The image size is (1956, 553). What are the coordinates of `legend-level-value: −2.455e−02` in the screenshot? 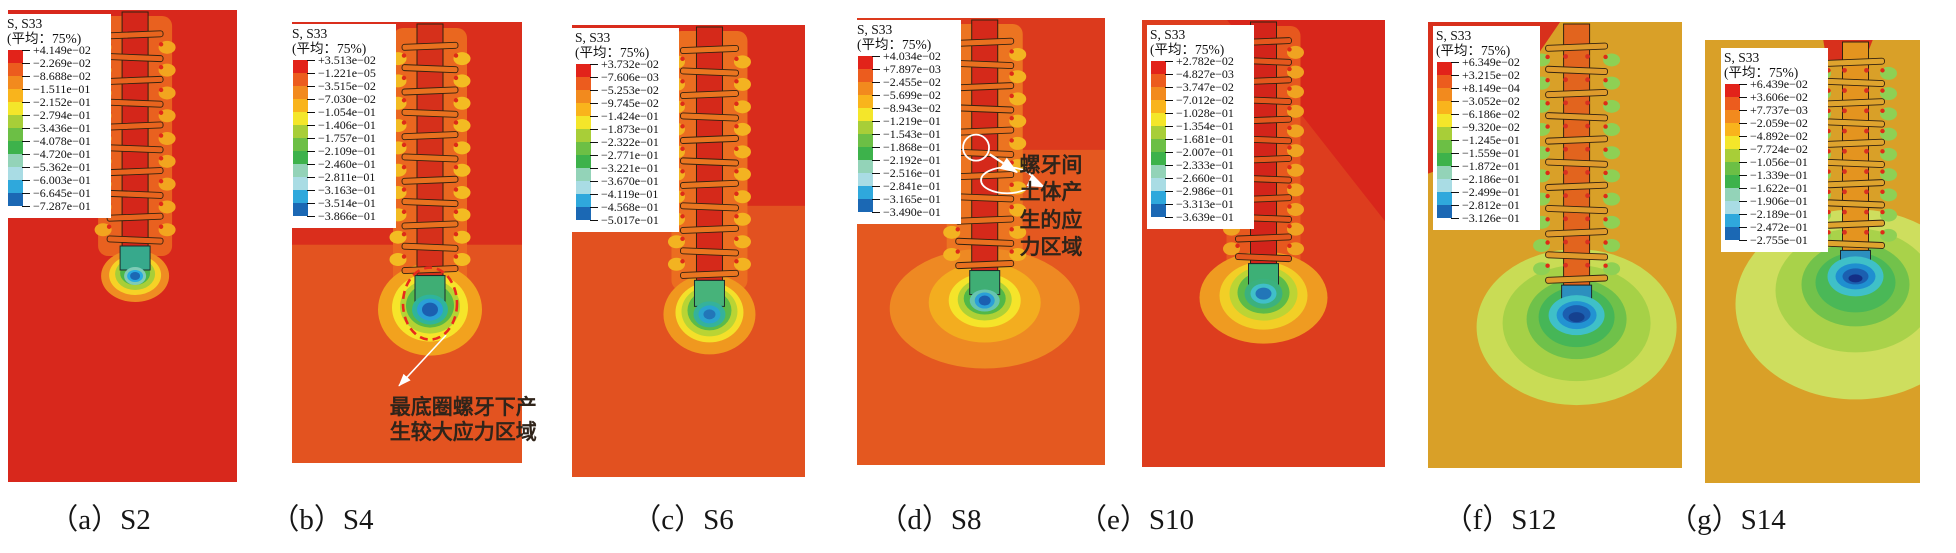 It's located at (912, 81).